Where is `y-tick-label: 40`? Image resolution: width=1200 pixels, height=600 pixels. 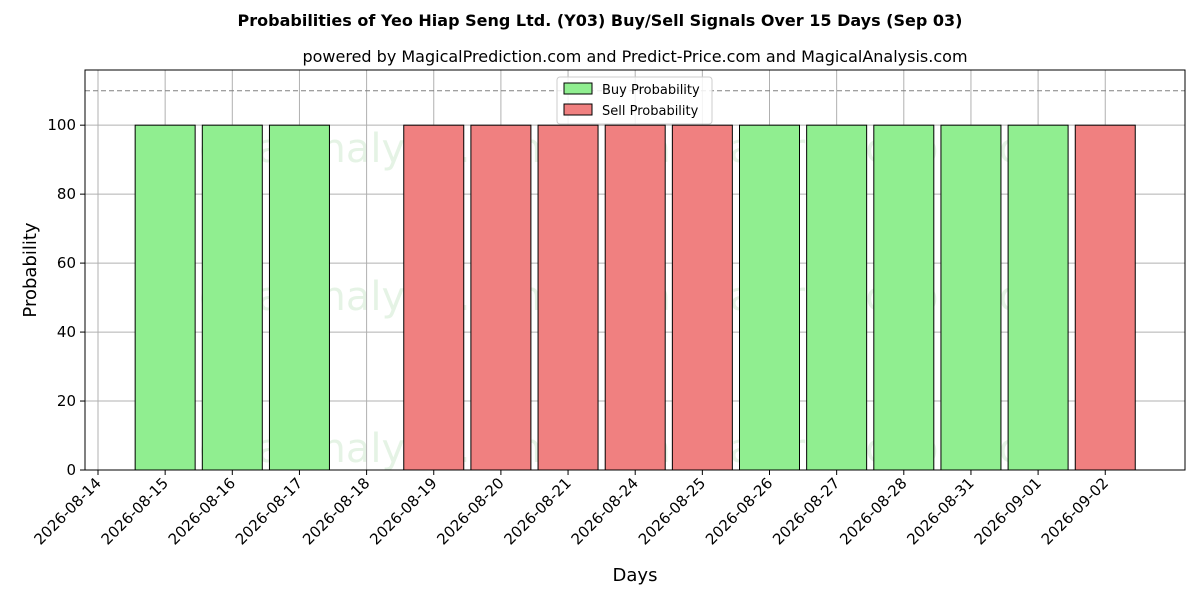
y-tick-label: 40 is located at coordinates (66, 332).